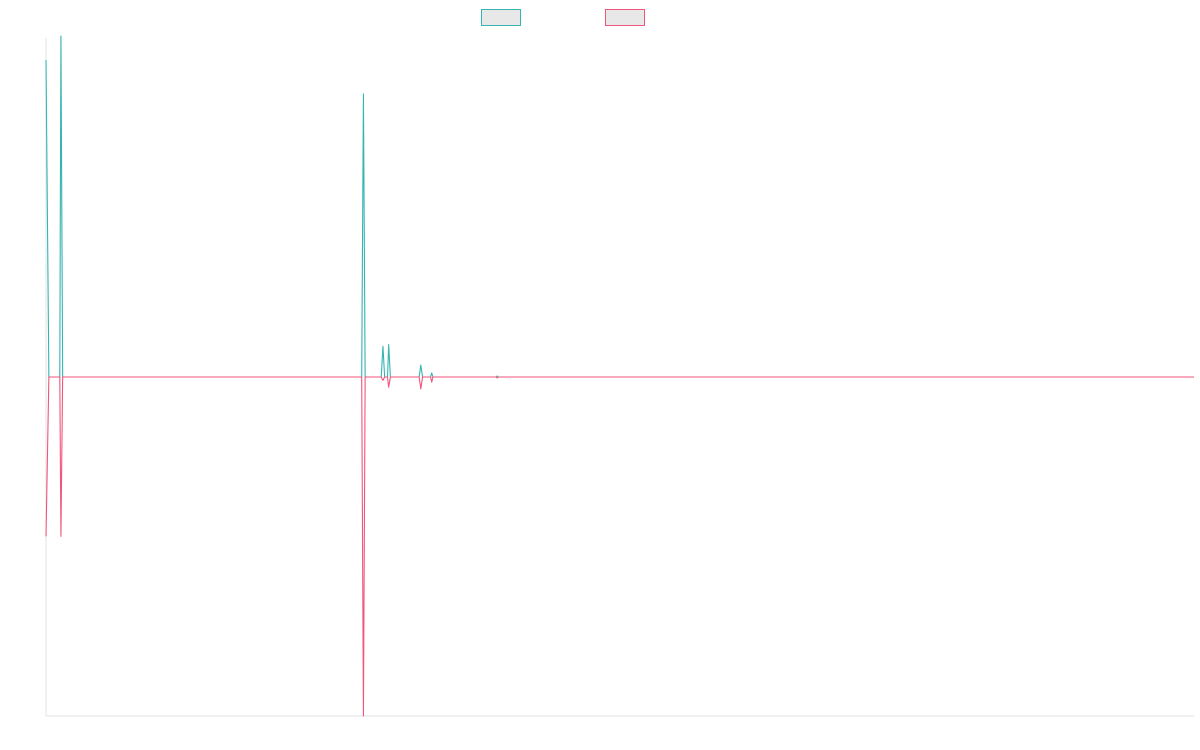 The height and width of the screenshot is (750, 1200). Describe the element at coordinates (563, 17) in the screenshot. I see `legend` at that location.